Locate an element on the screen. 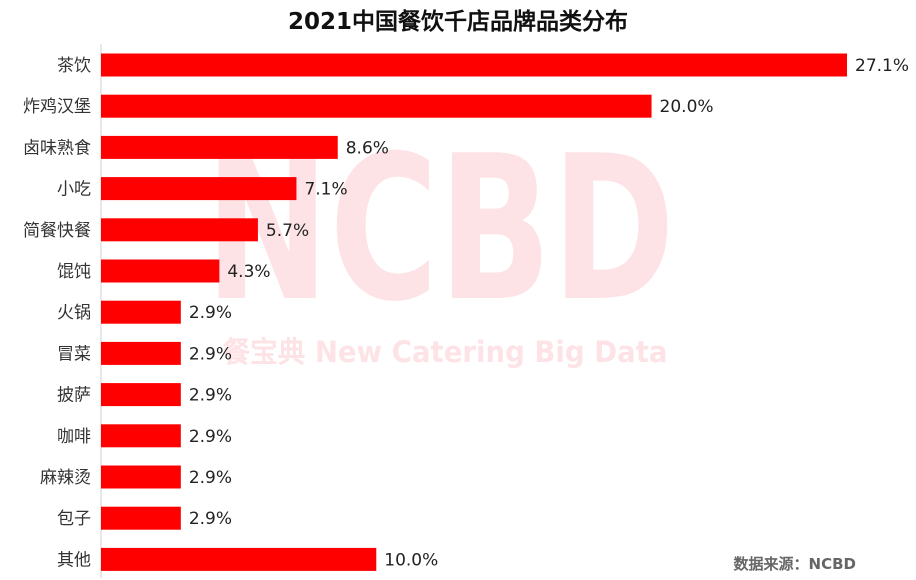  category-label: 茶饮 is located at coordinates (74, 66).